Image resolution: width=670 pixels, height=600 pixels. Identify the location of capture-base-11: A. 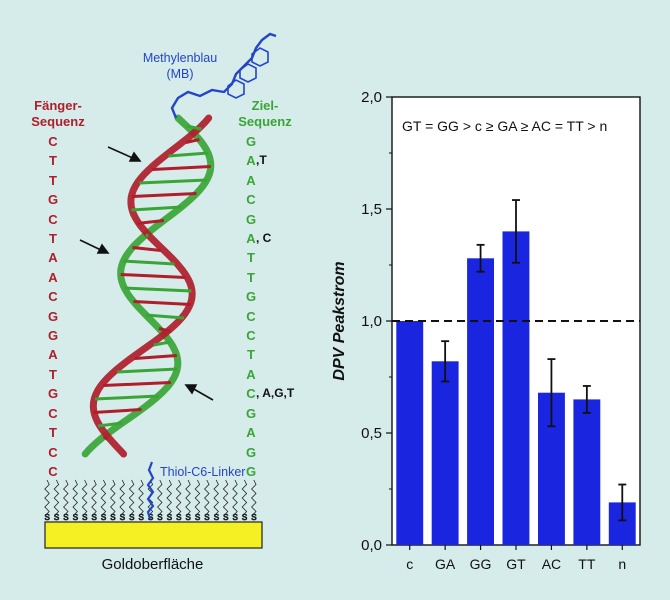
(53, 355).